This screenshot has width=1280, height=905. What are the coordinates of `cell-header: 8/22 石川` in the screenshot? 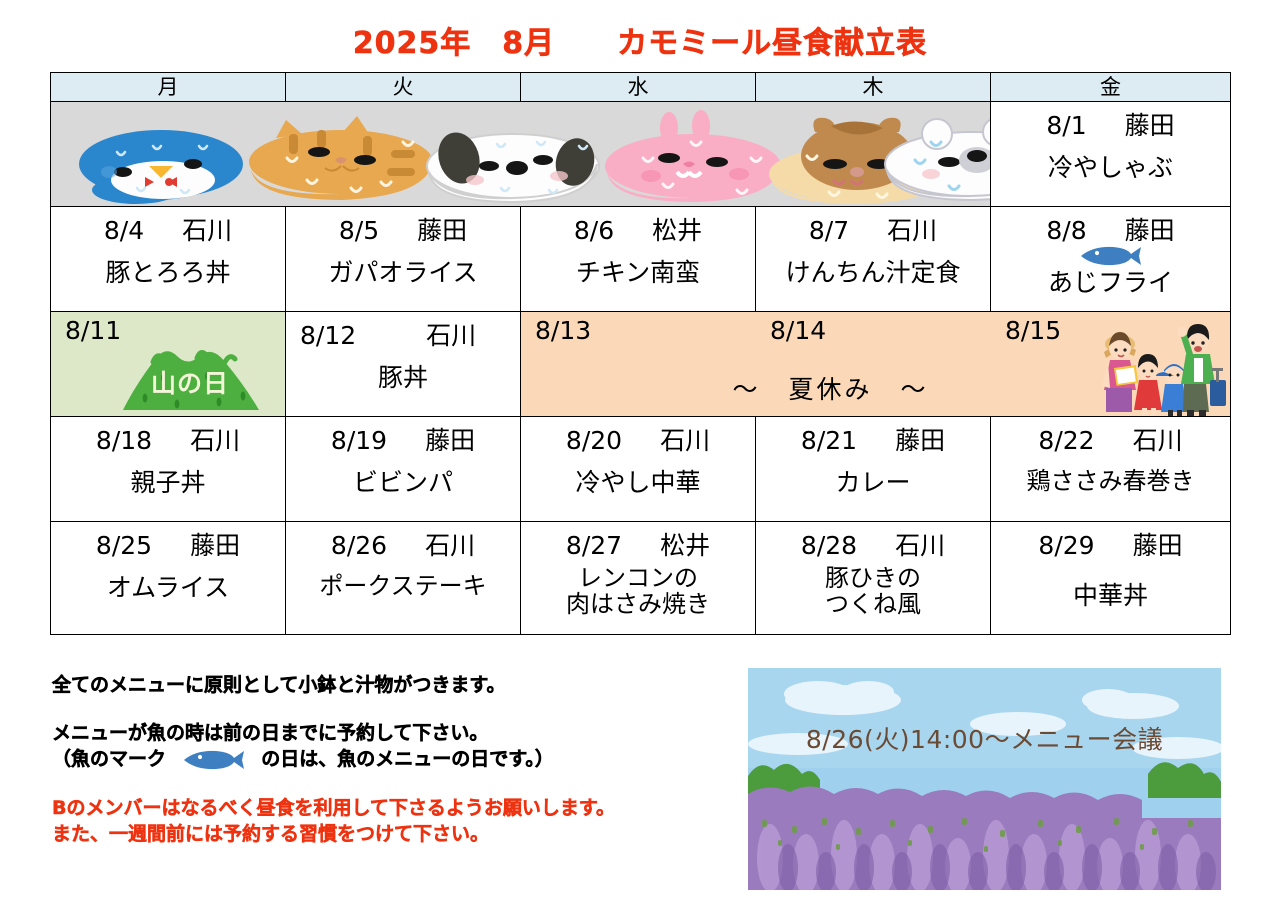 It's located at (1110, 437).